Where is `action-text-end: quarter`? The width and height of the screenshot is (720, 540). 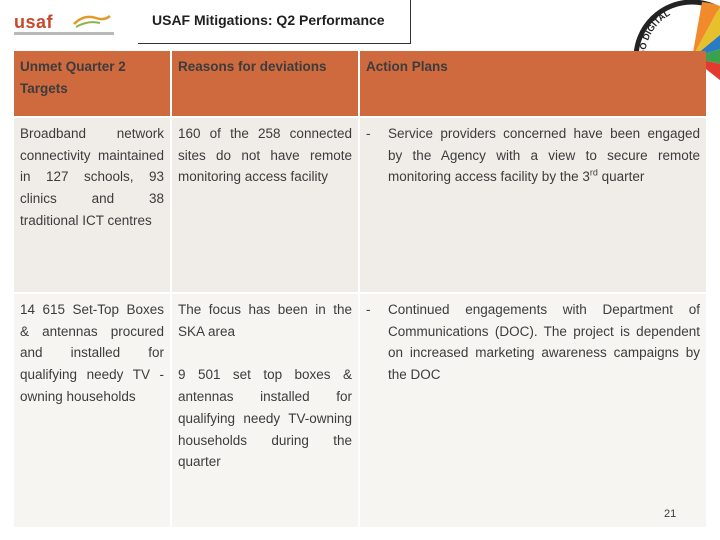 action-text-end: quarter is located at coordinates (621, 177).